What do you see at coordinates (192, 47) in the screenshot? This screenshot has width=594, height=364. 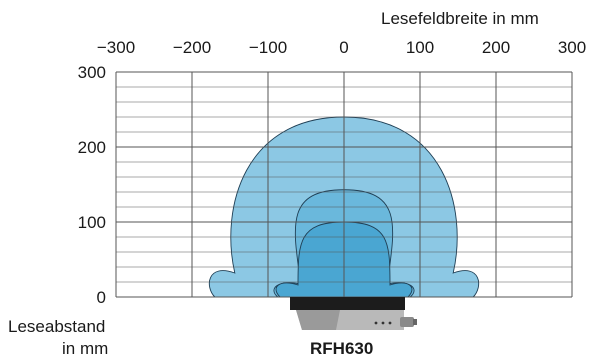 I see `x-tick-label: −200` at bounding box center [192, 47].